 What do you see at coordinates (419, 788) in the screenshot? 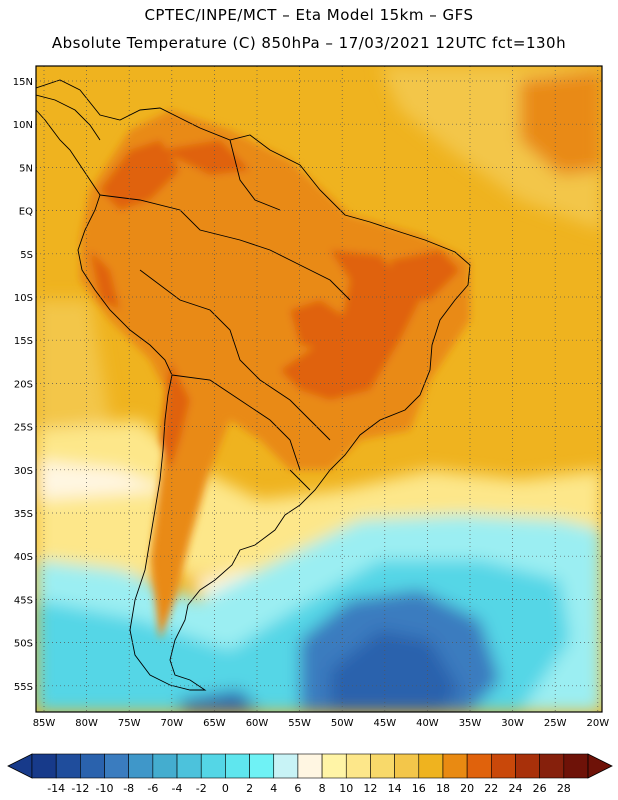
I see `colorbar-tick-label: 16` at bounding box center [419, 788].